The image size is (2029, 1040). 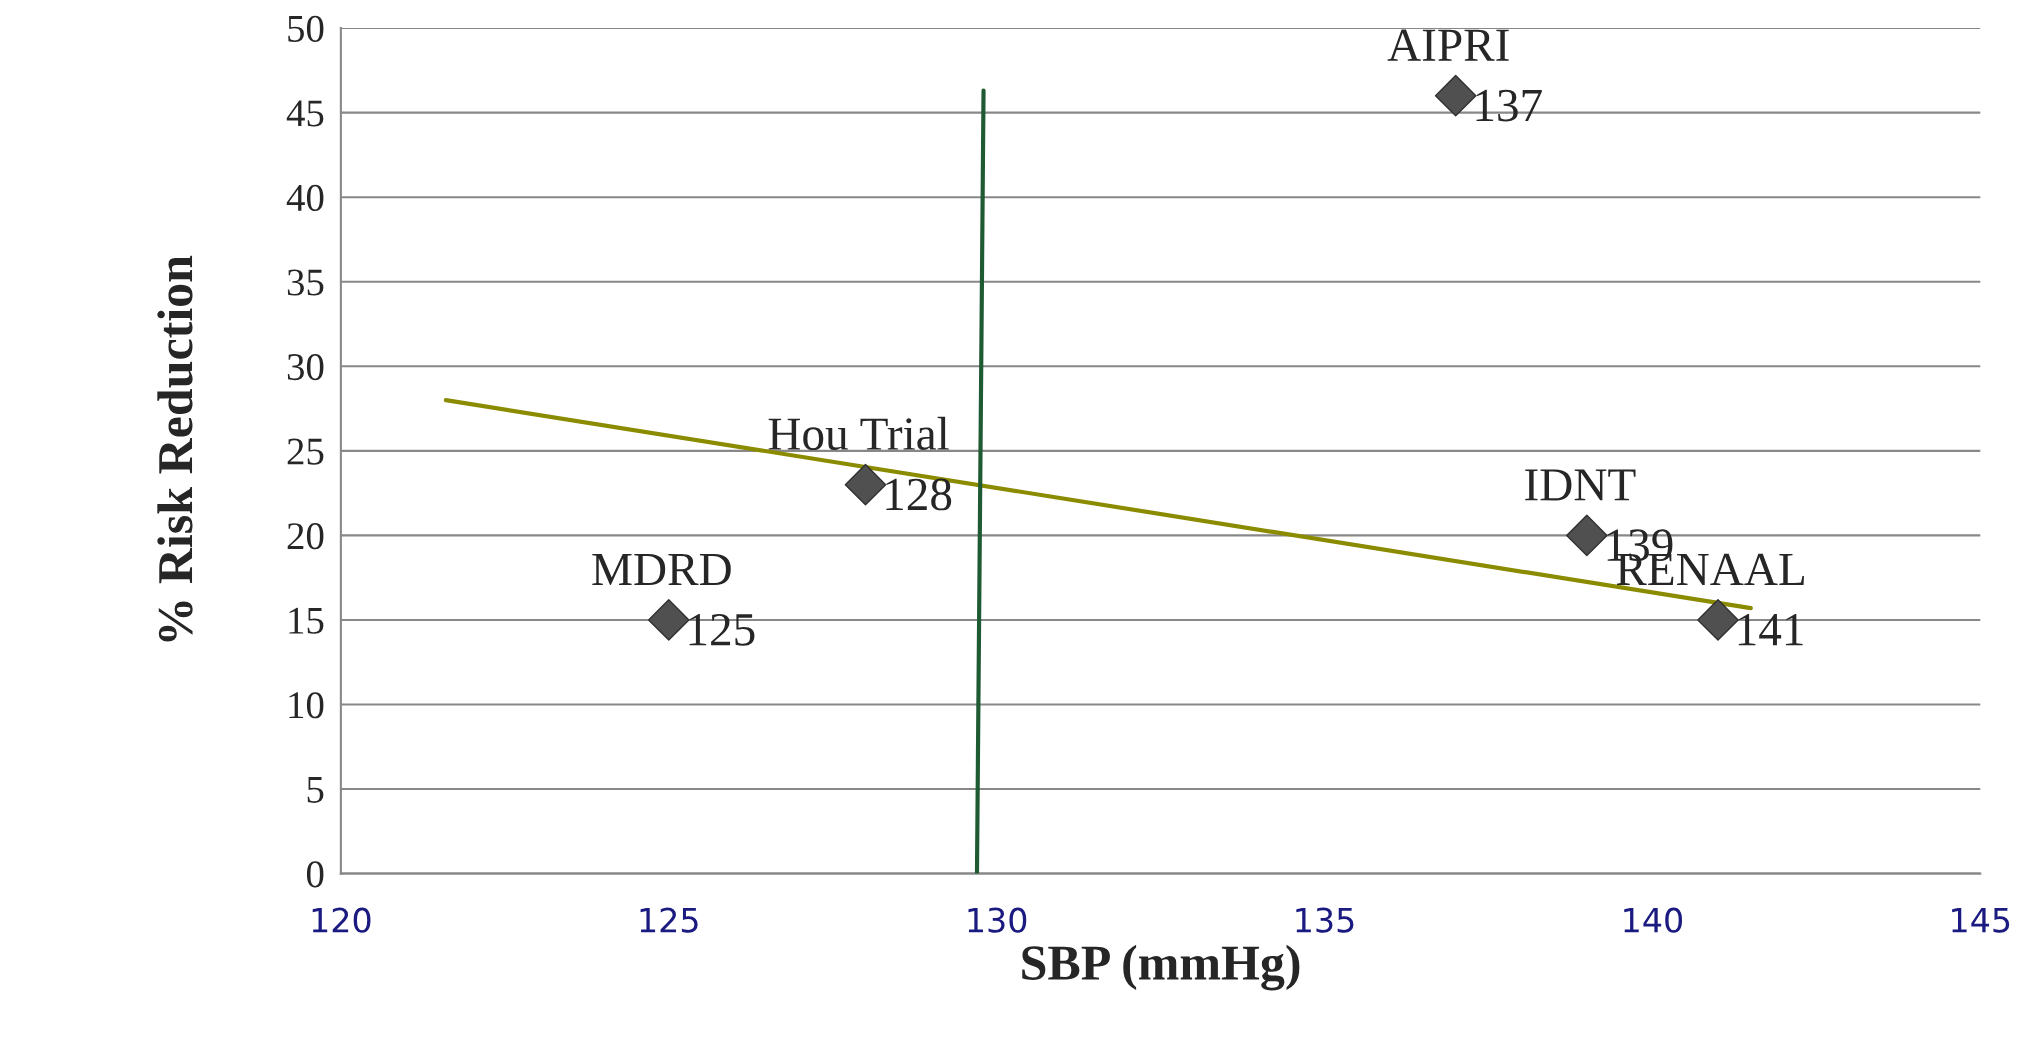 What do you see at coordinates (997, 920) in the screenshot?
I see `x-tick-label: 130` at bounding box center [997, 920].